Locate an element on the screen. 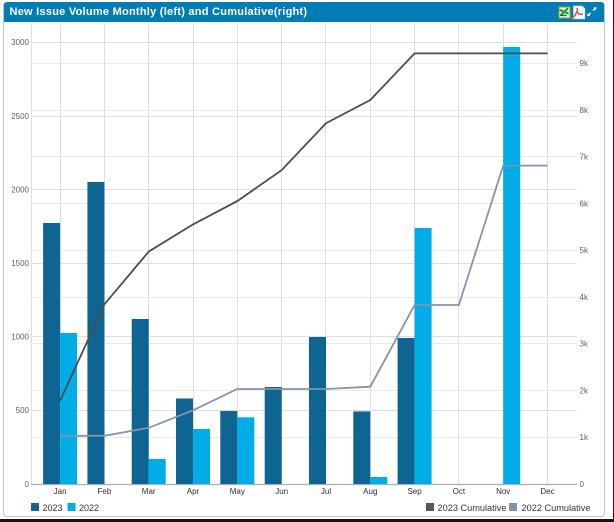 Image resolution: width=614 pixels, height=522 pixels. svg-text: Dec is located at coordinates (547, 491).